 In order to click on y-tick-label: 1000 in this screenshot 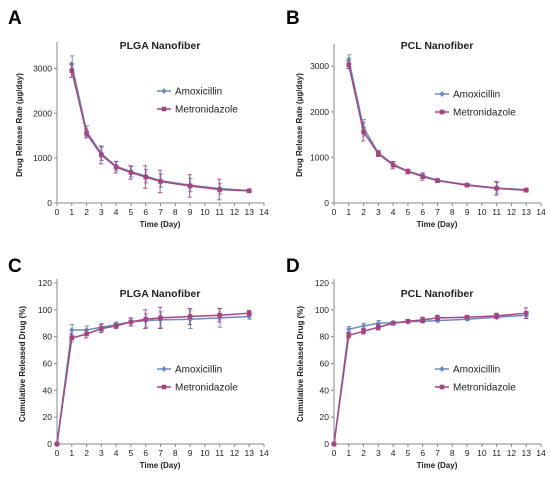, I will do `click(319, 157)`.